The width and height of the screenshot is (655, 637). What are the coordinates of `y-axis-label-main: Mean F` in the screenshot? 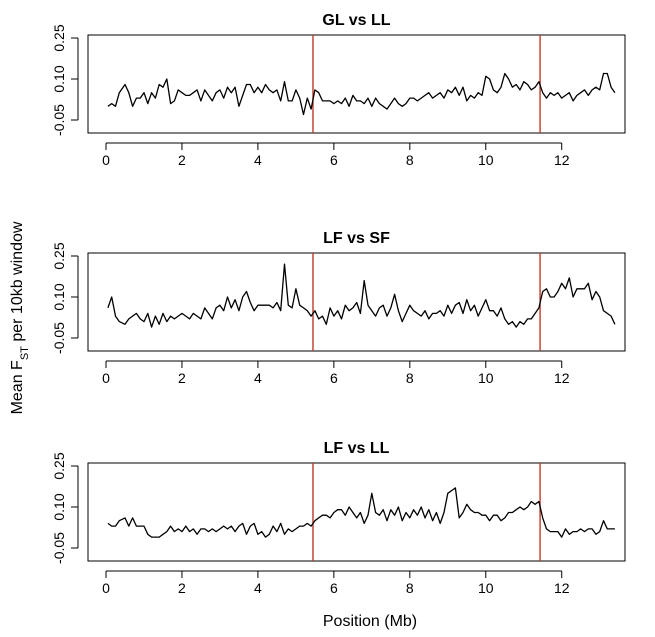 It's located at (17, 387).